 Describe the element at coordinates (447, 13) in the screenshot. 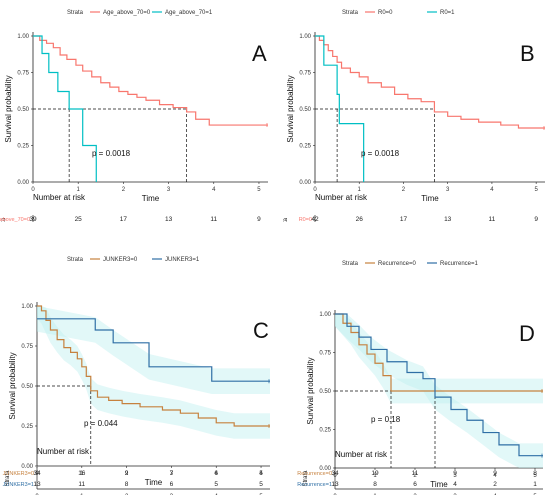

I see `legend-entry-r0-1: R0=1` at that location.